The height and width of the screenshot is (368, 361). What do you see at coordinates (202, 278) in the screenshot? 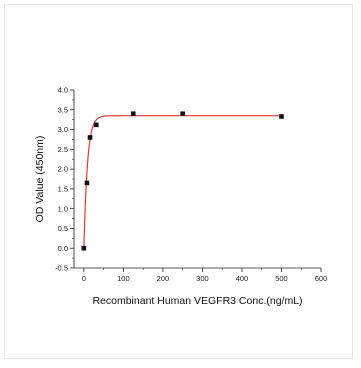
I see `x-tick-label: 300` at bounding box center [202, 278].